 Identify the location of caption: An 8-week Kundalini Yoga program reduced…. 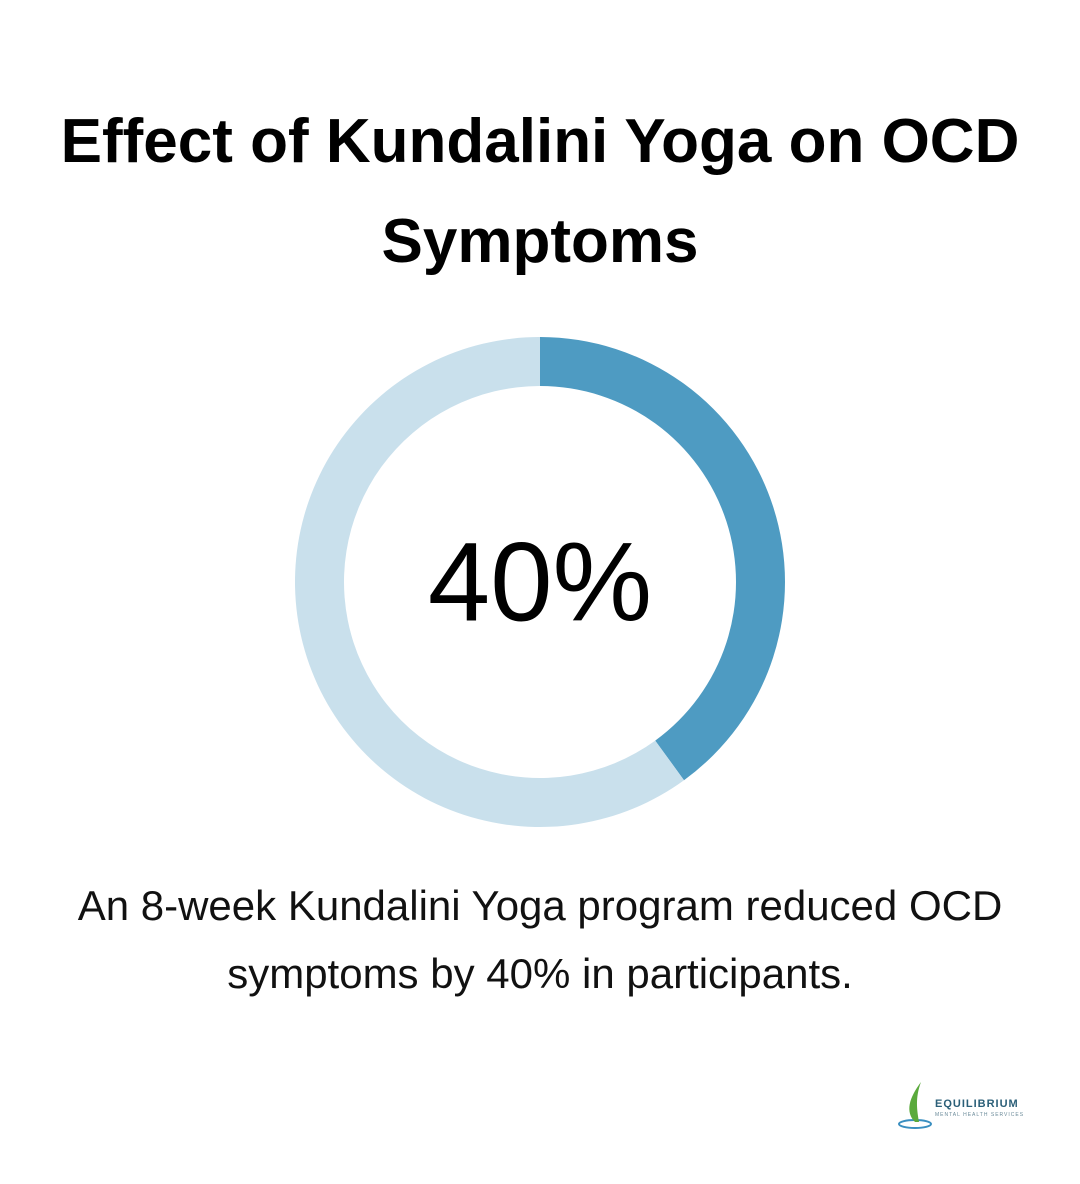
(540, 939).